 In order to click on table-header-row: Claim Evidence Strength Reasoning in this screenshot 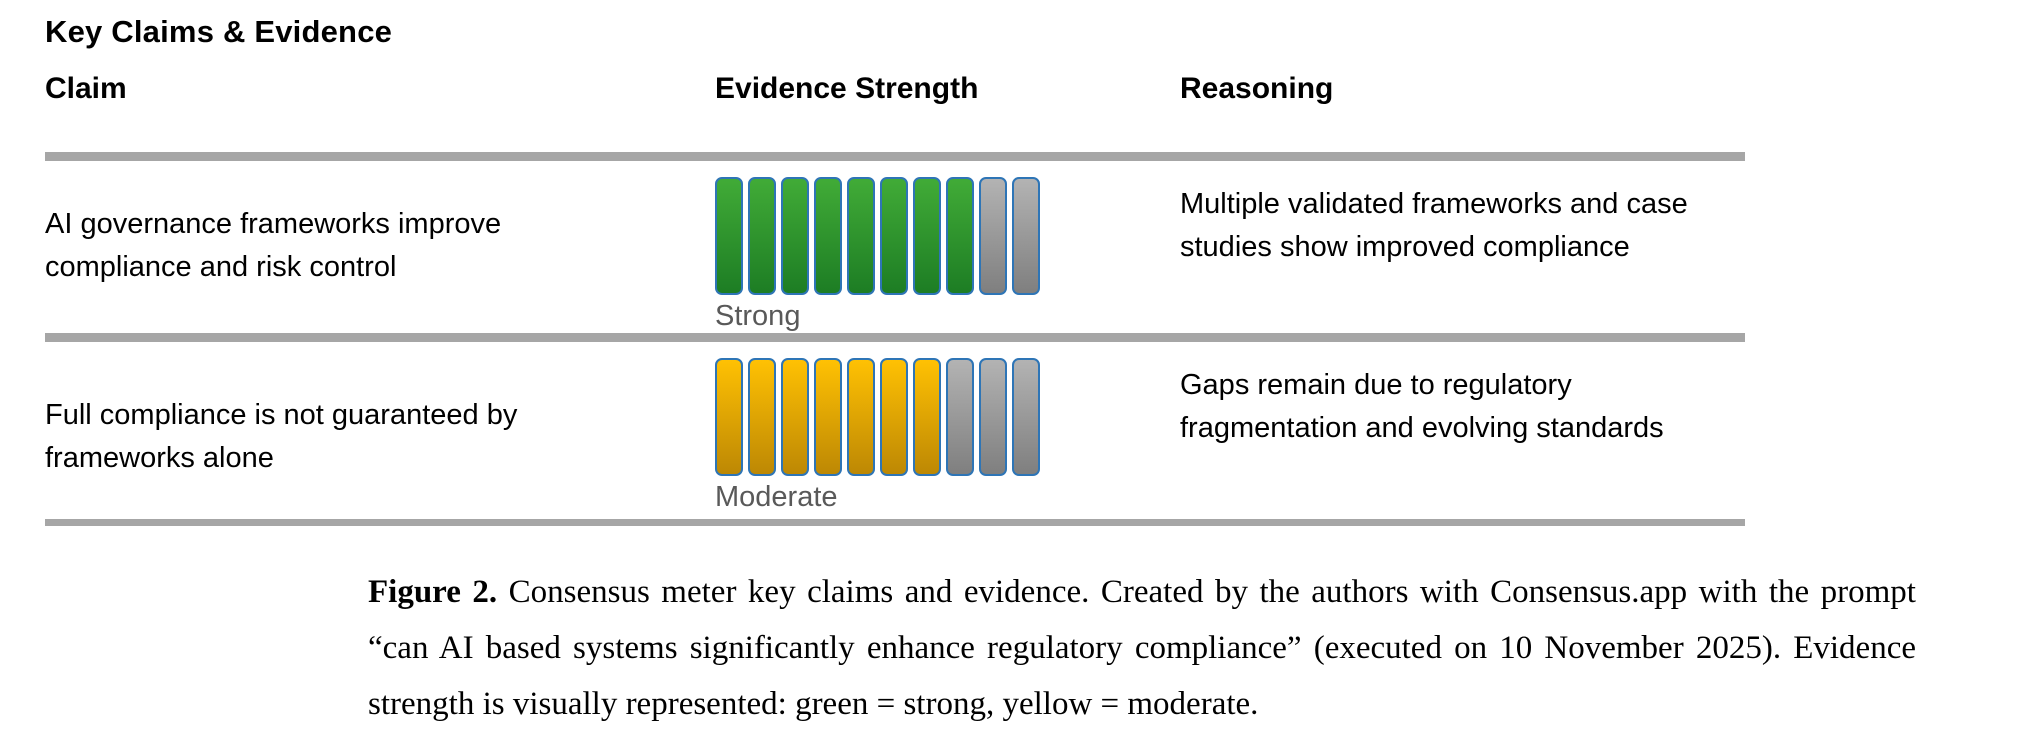, I will do `click(895, 112)`.